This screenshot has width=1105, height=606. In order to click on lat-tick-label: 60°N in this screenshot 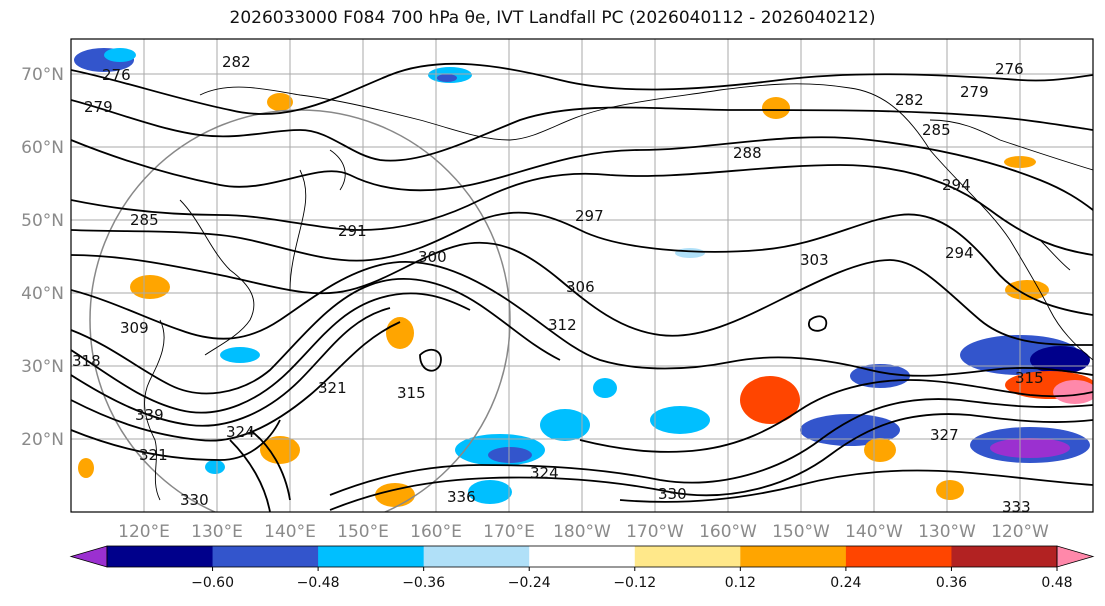, I will do `click(42, 148)`.